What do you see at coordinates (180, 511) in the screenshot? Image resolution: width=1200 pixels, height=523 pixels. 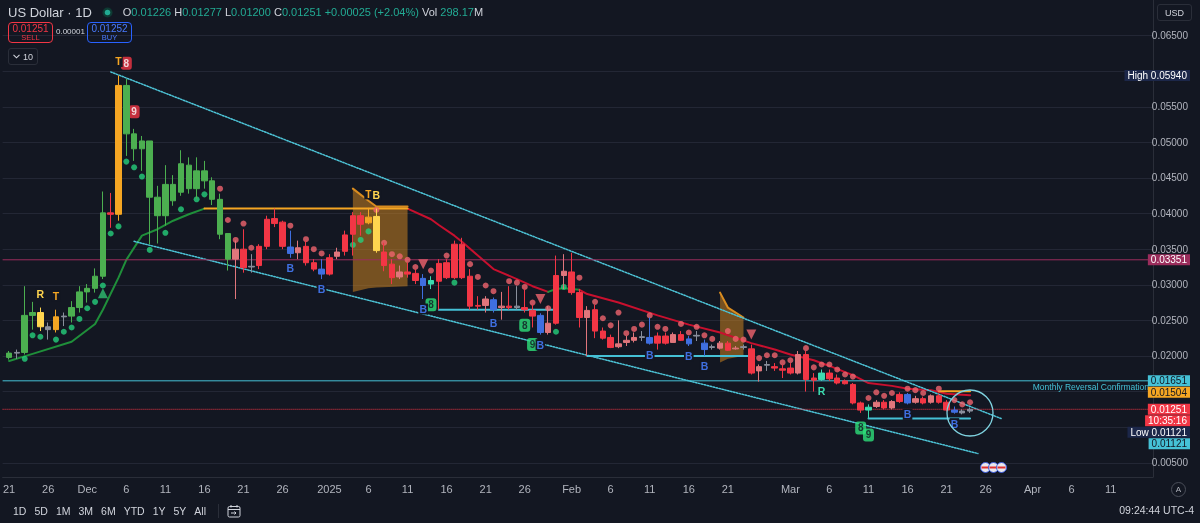 I see `text: 5Y` at bounding box center [180, 511].